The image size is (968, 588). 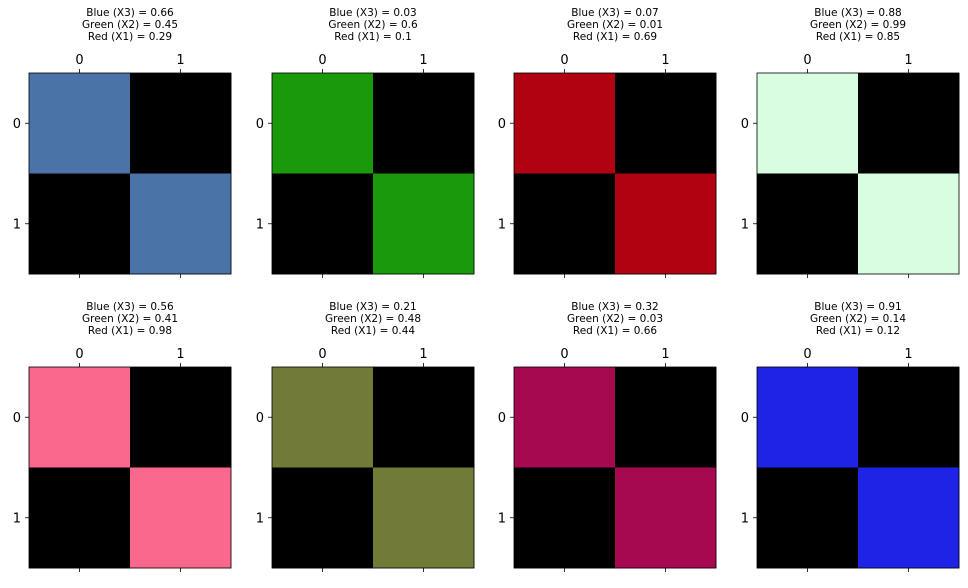 I want to click on panel-title-line: Blue (X3) = 0.56, so click(x=130, y=307).